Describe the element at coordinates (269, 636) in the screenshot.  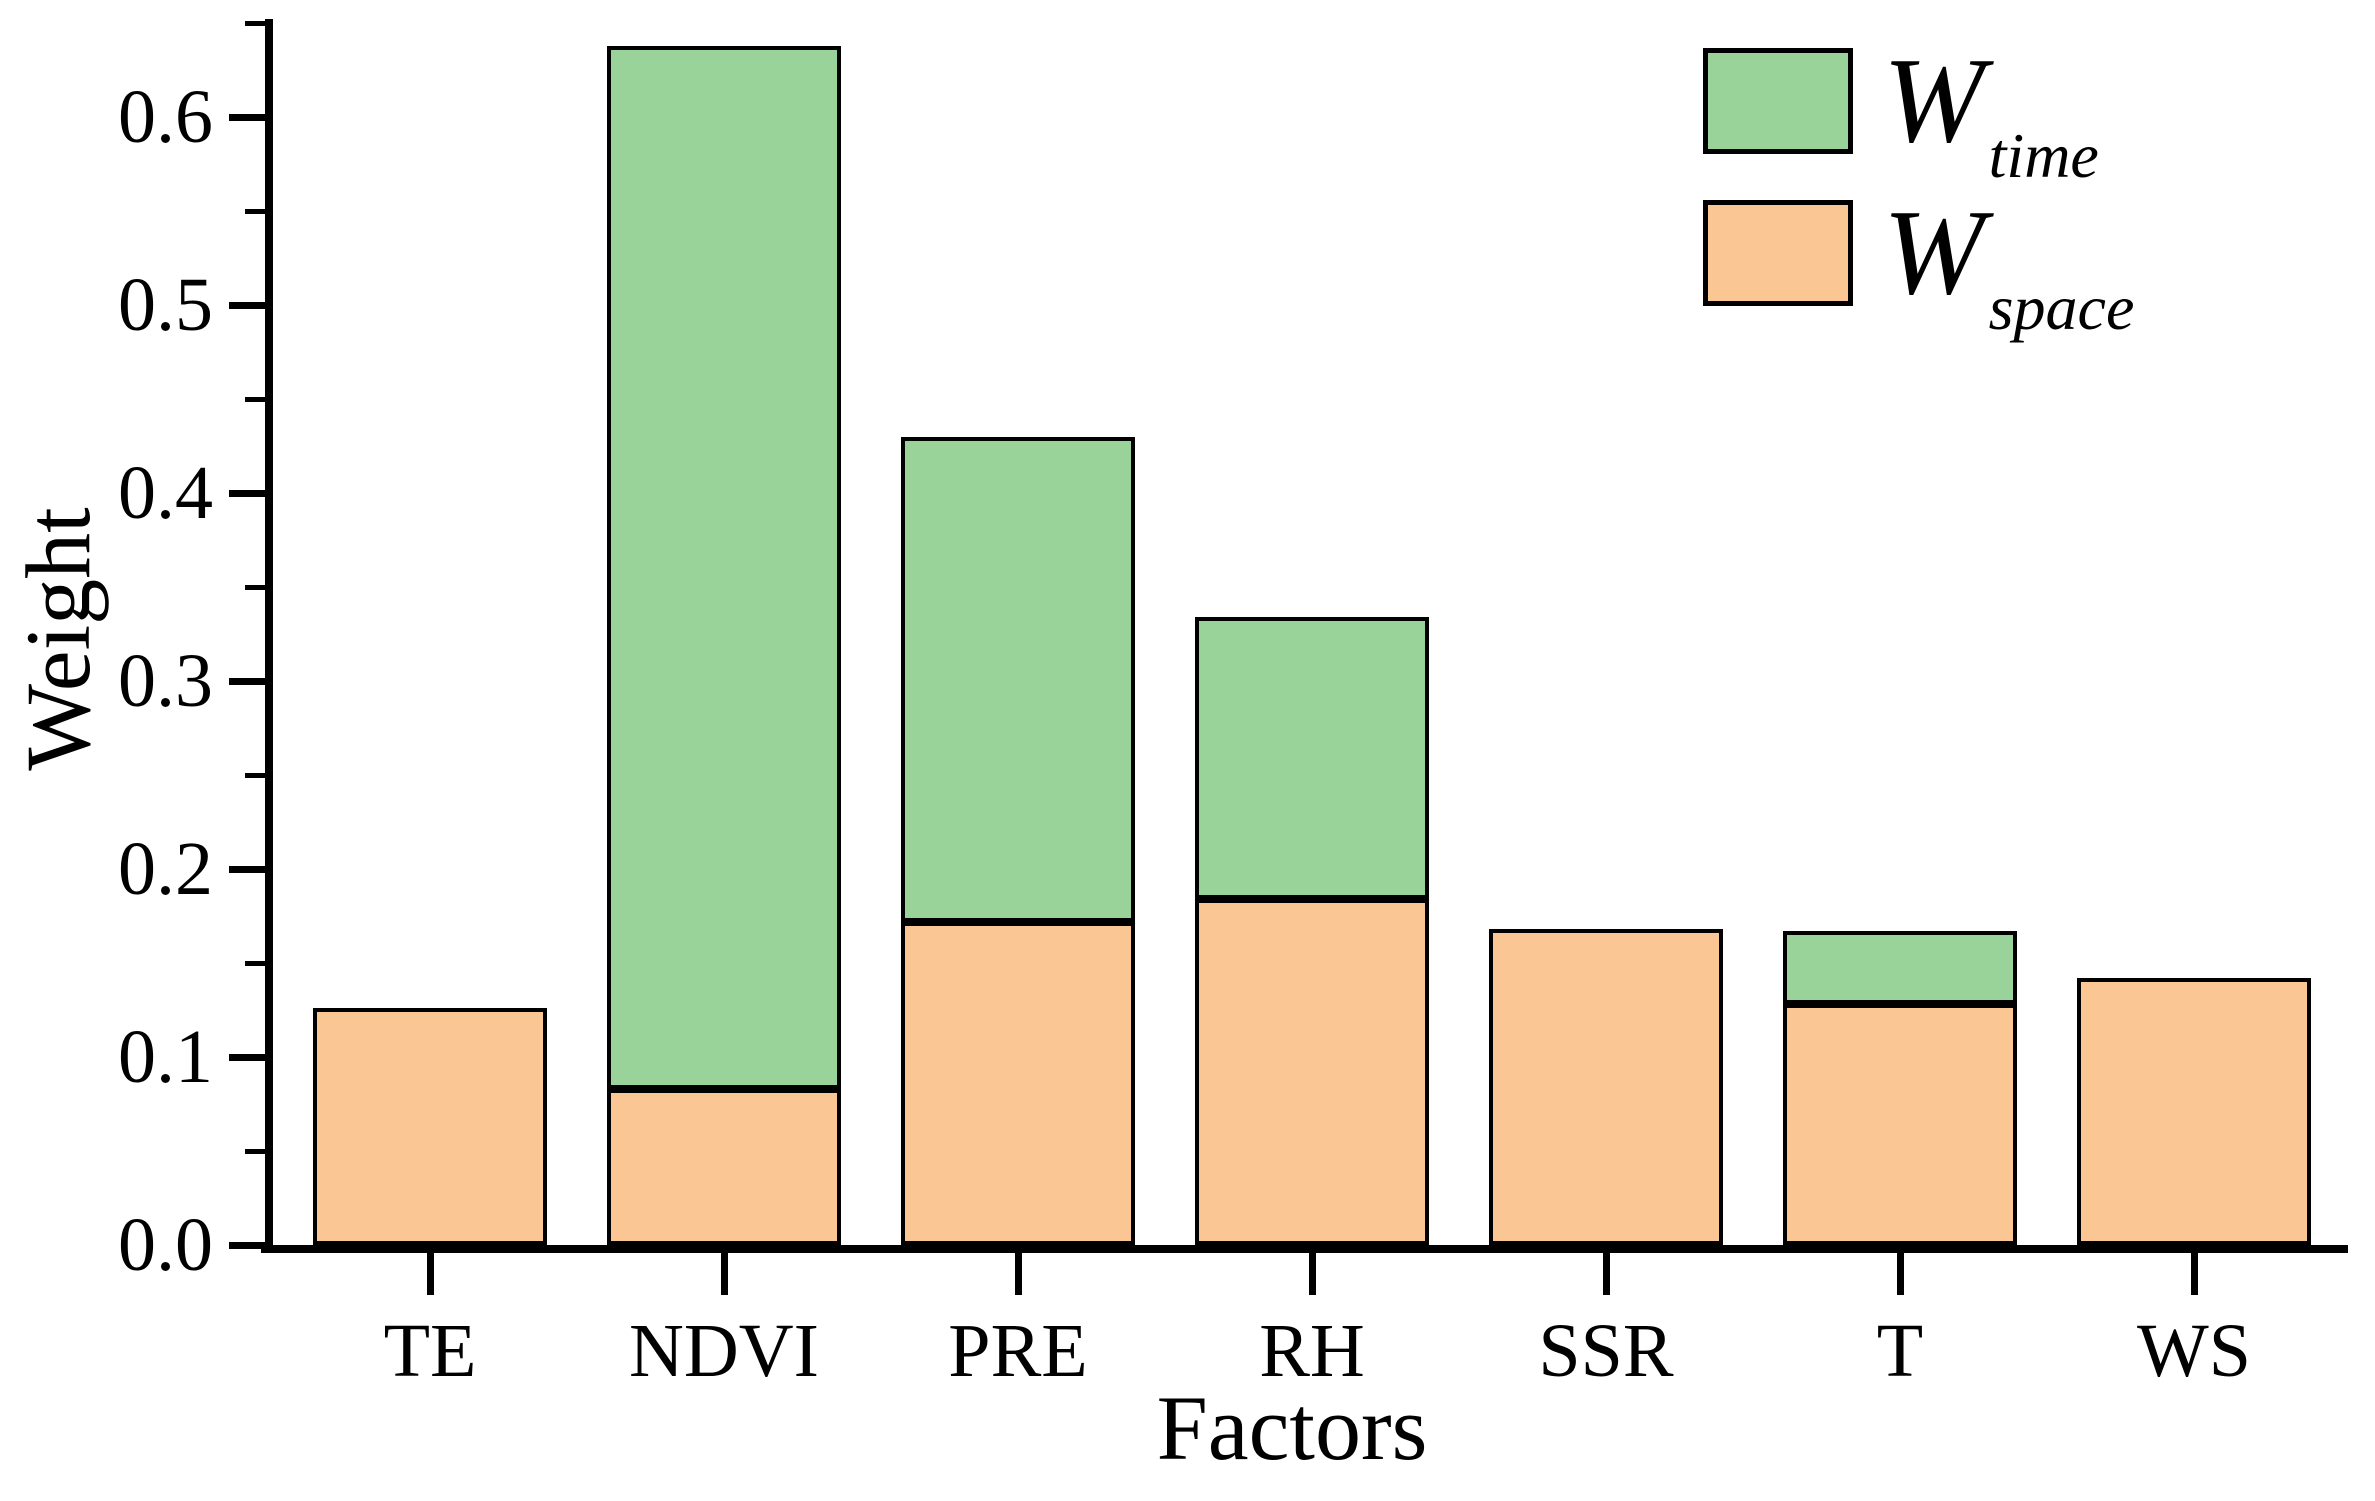
I see `y-axis-spine` at that location.